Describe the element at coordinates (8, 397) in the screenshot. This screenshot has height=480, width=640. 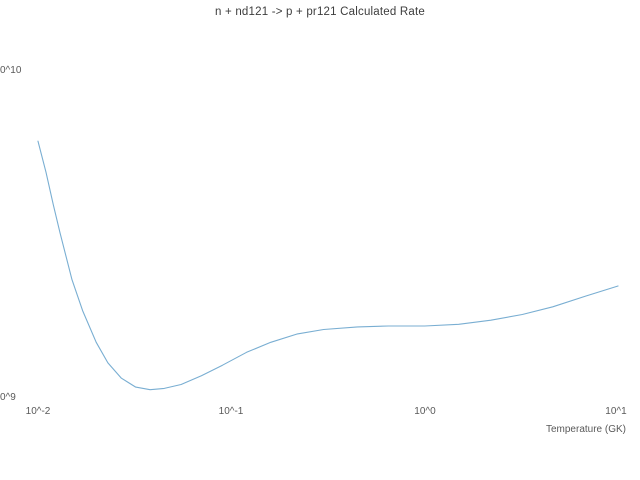
I see `y-tick-1e9: 0^9` at that location.